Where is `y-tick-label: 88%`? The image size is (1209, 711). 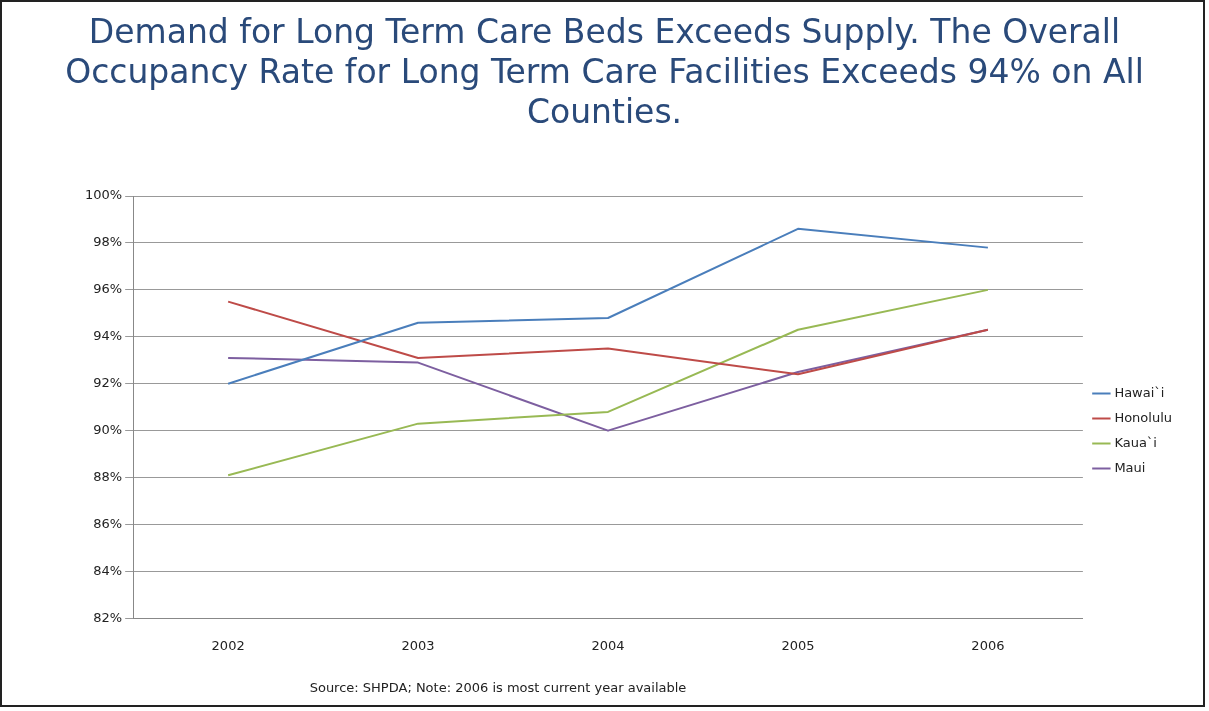 y-tick-label: 88% is located at coordinates (108, 476).